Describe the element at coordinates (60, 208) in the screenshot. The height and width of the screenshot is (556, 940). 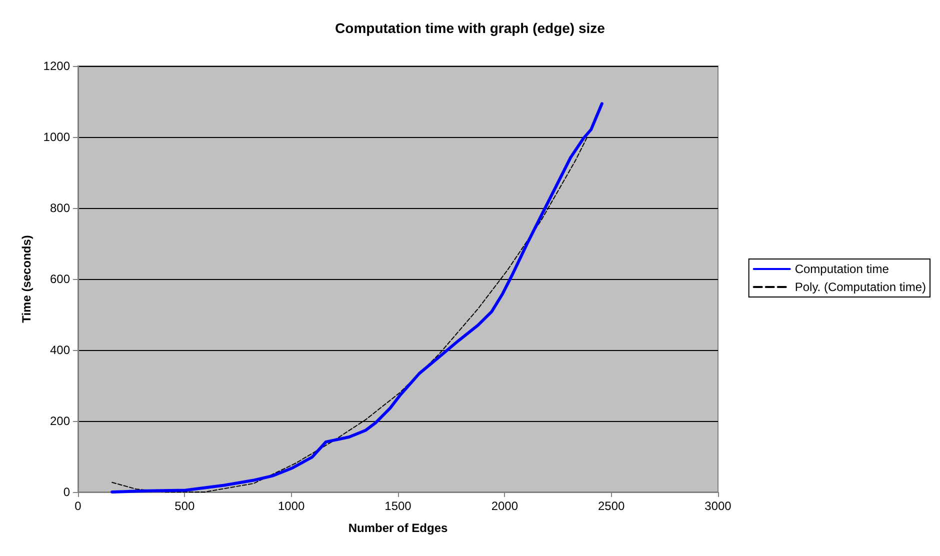
I see `y-tick-label: 800` at that location.